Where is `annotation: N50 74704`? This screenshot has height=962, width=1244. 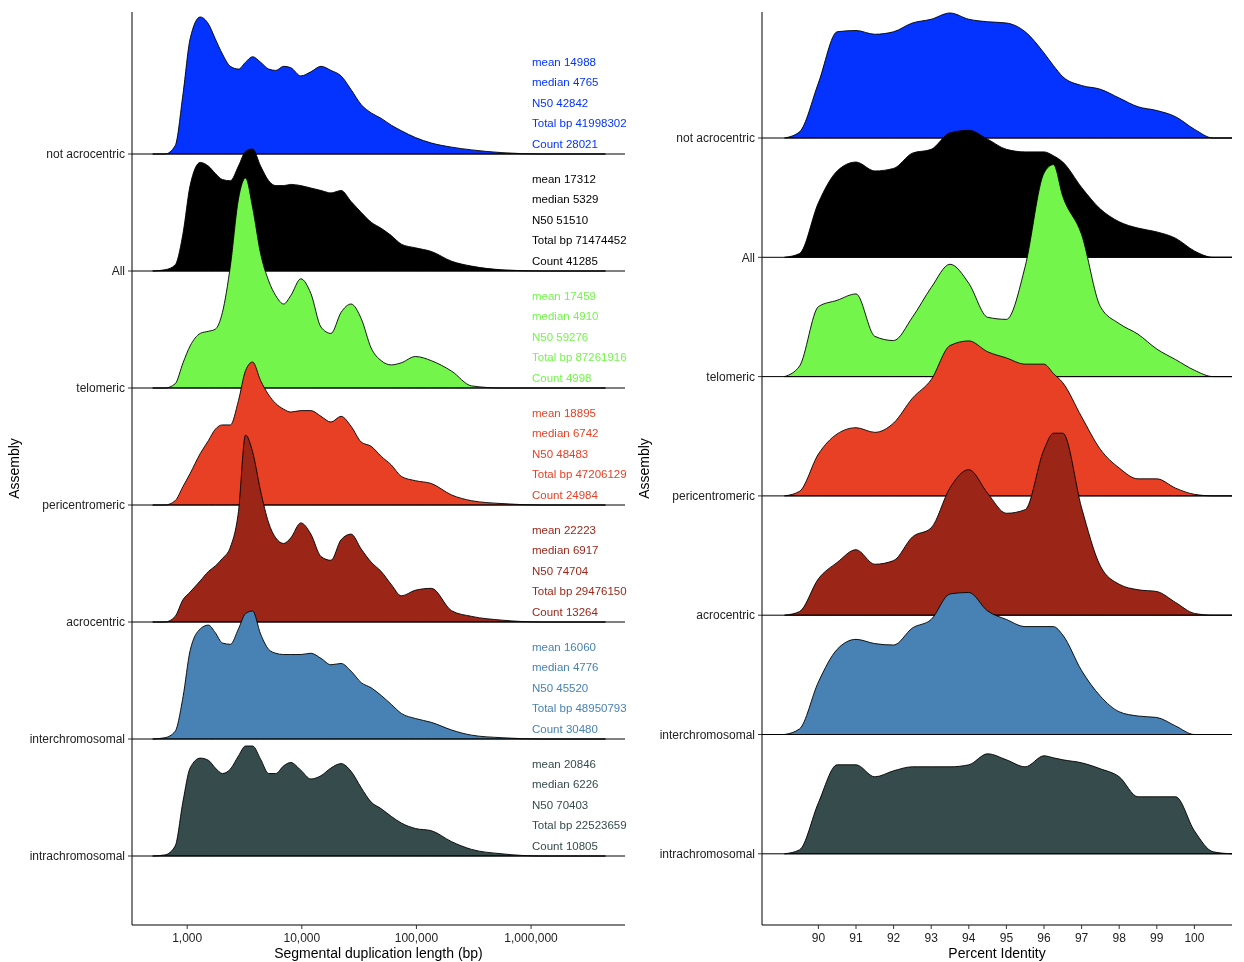
annotation: N50 74704 is located at coordinates (560, 570).